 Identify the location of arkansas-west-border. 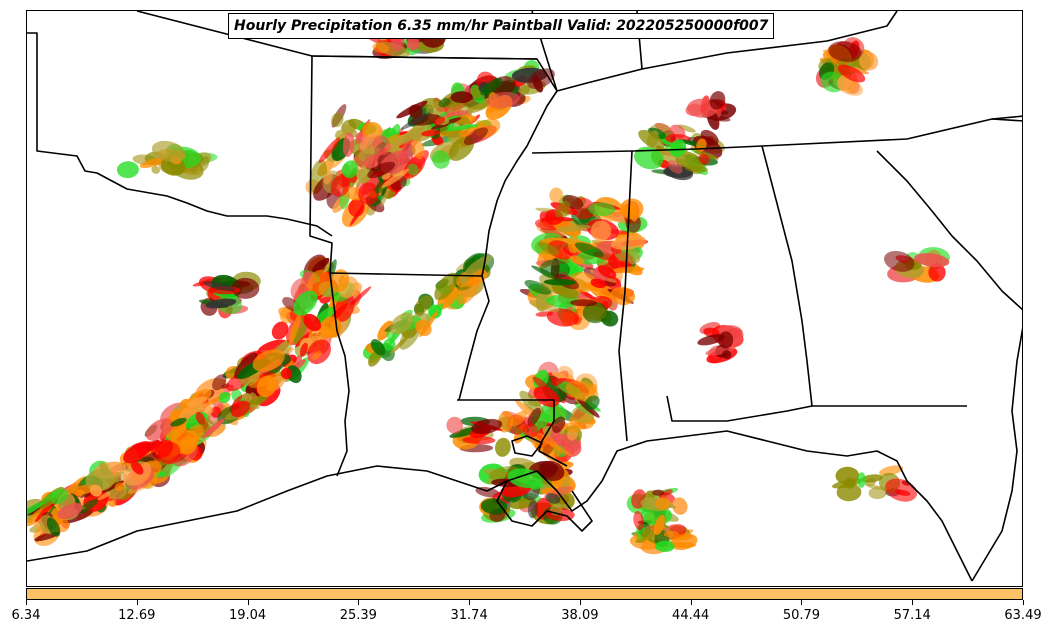
(323, 193).